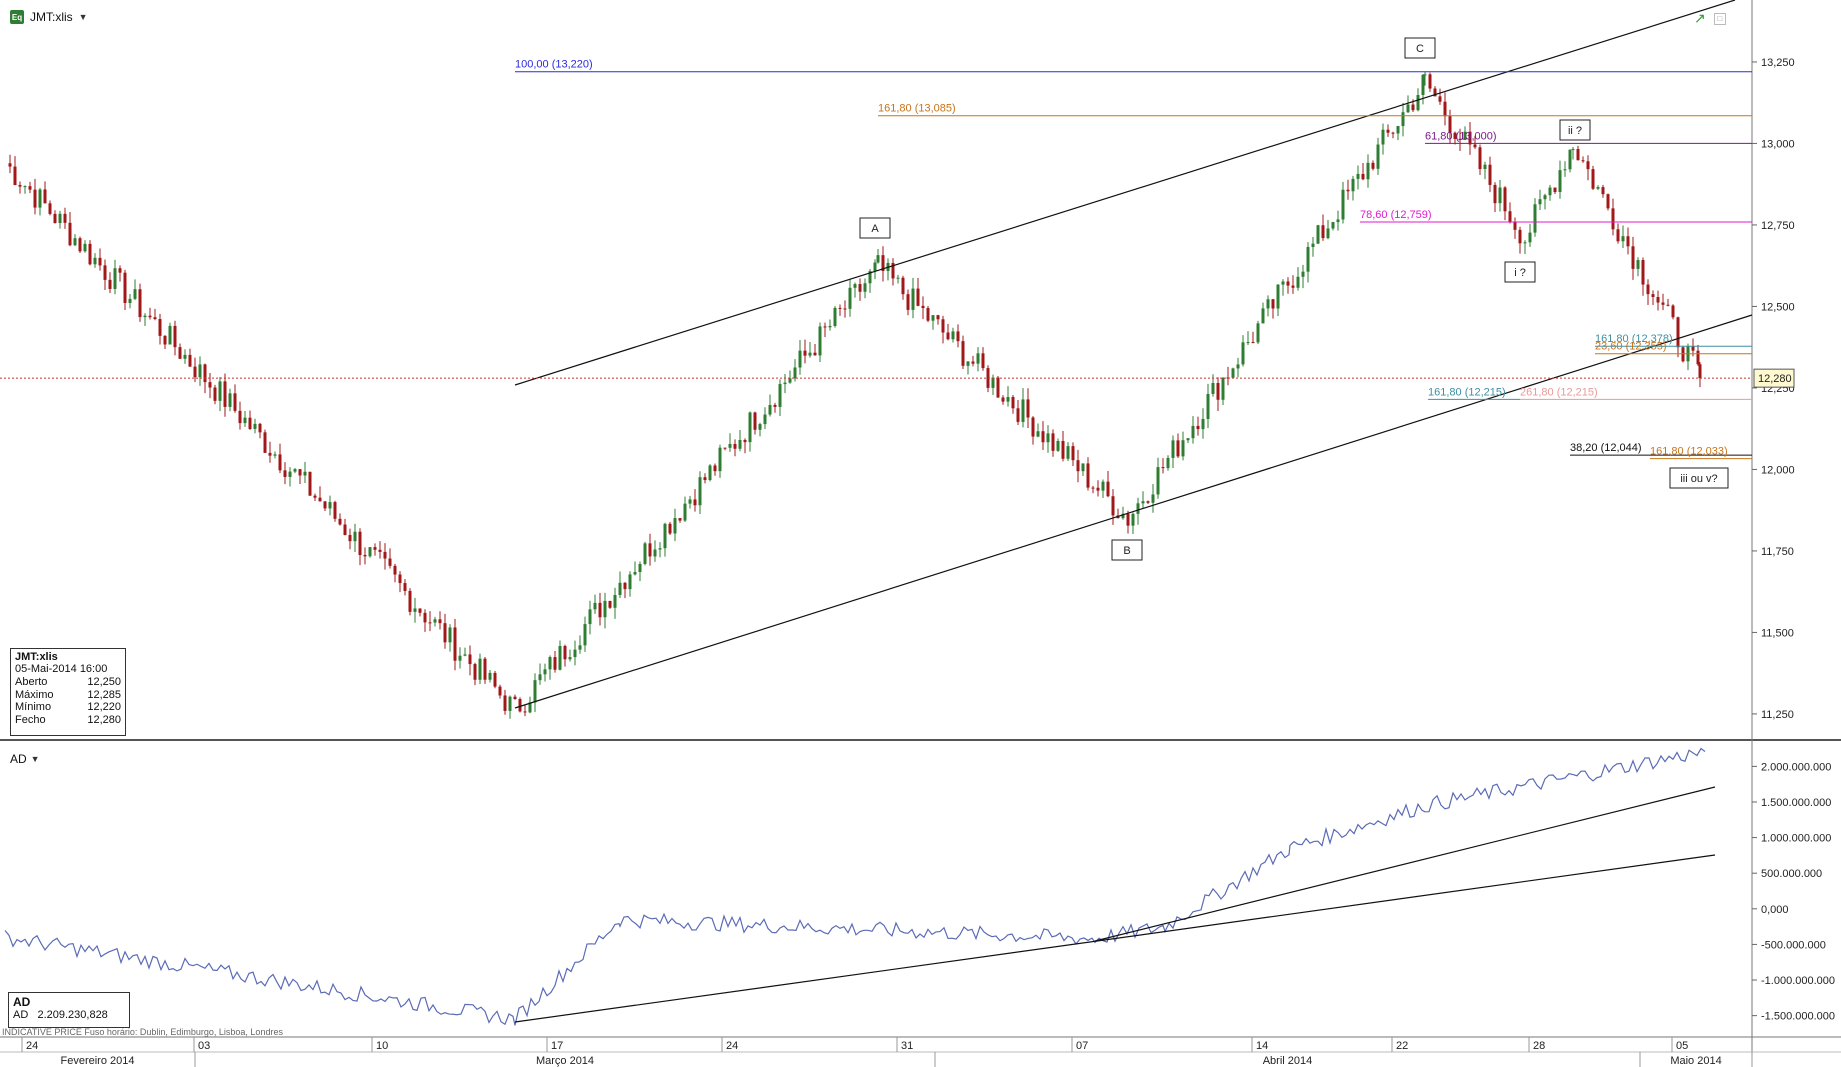 The height and width of the screenshot is (1067, 1841). Describe the element at coordinates (1461, 136) in the screenshot. I see `fib-level-label: 61,80 (13,000)` at that location.